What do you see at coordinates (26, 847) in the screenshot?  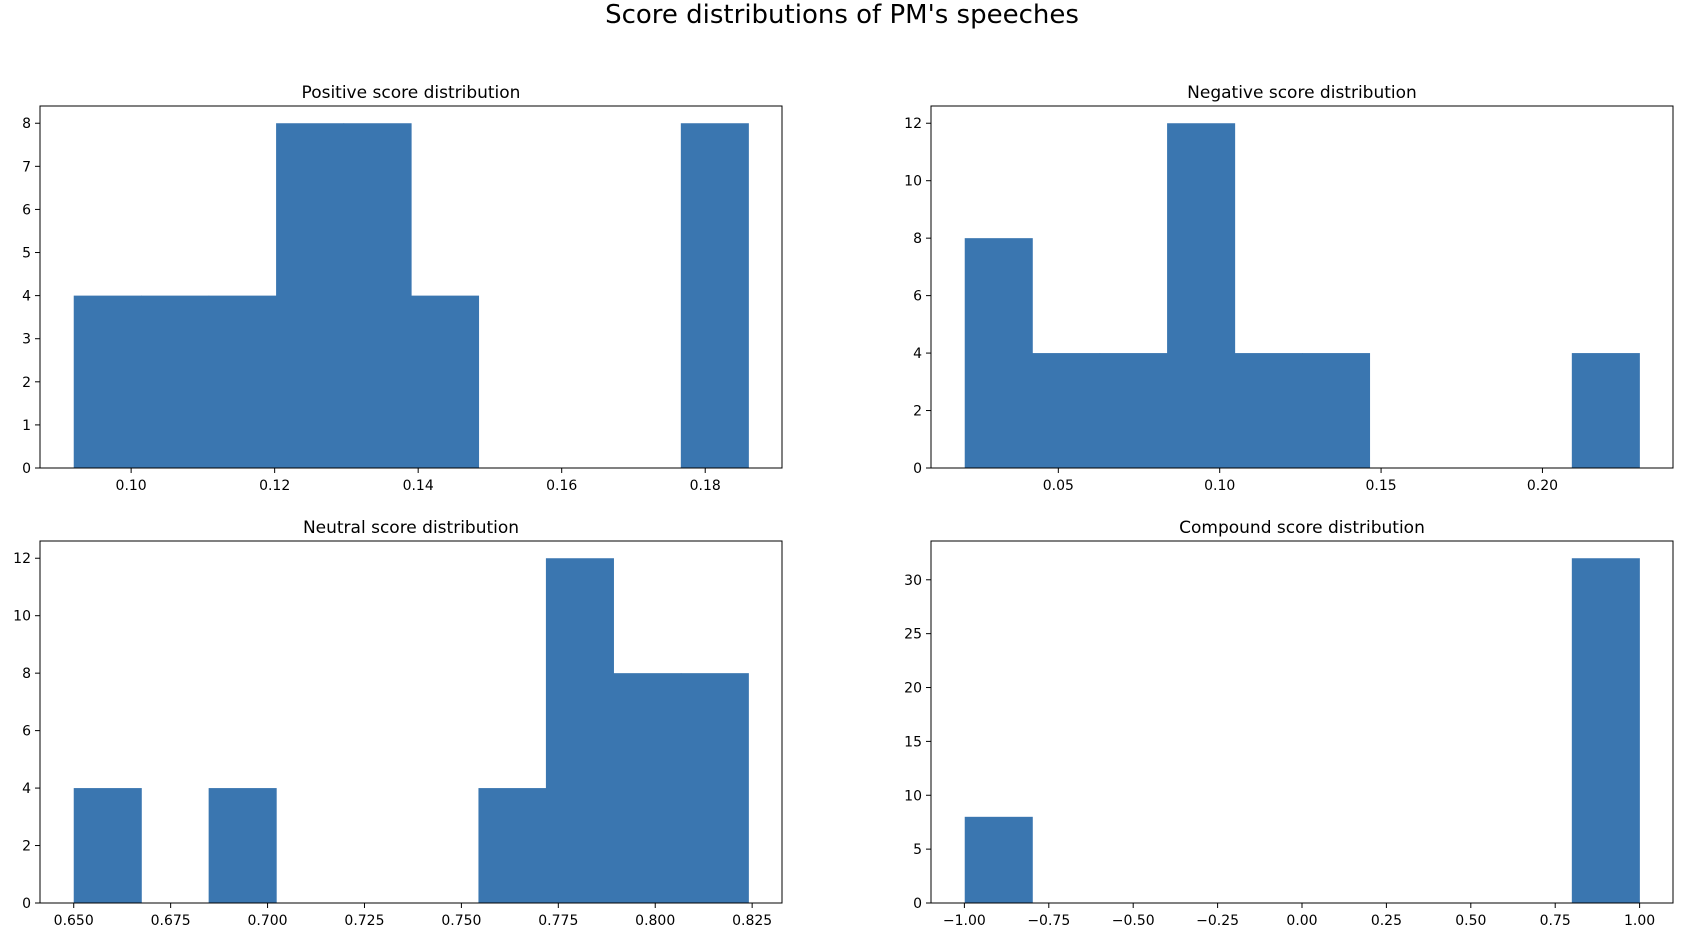 I see `neutral-ytick-label-1: 2` at bounding box center [26, 847].